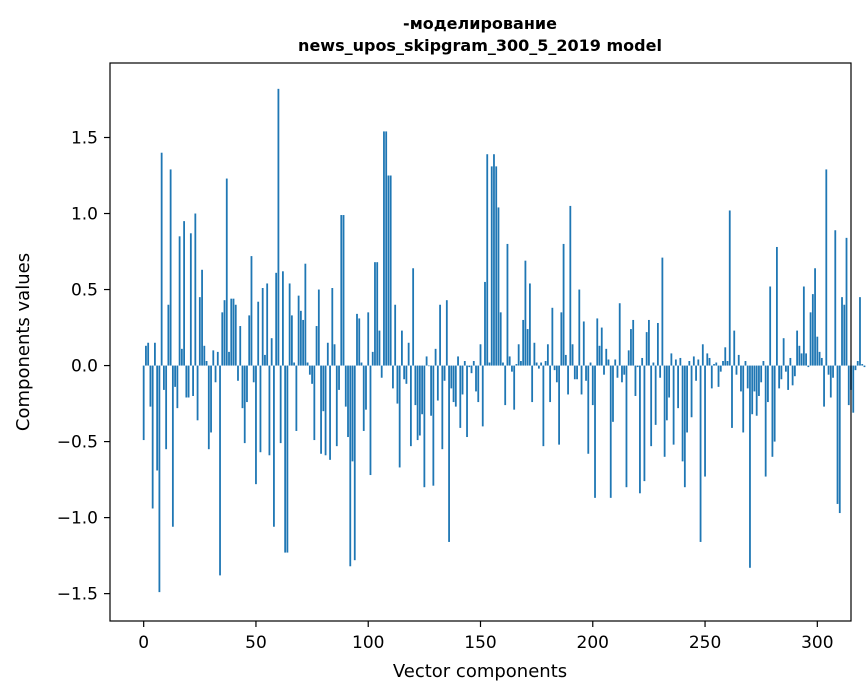 The image size is (867, 696). I want to click on y-tick-label: 0.0, so click(84, 367).